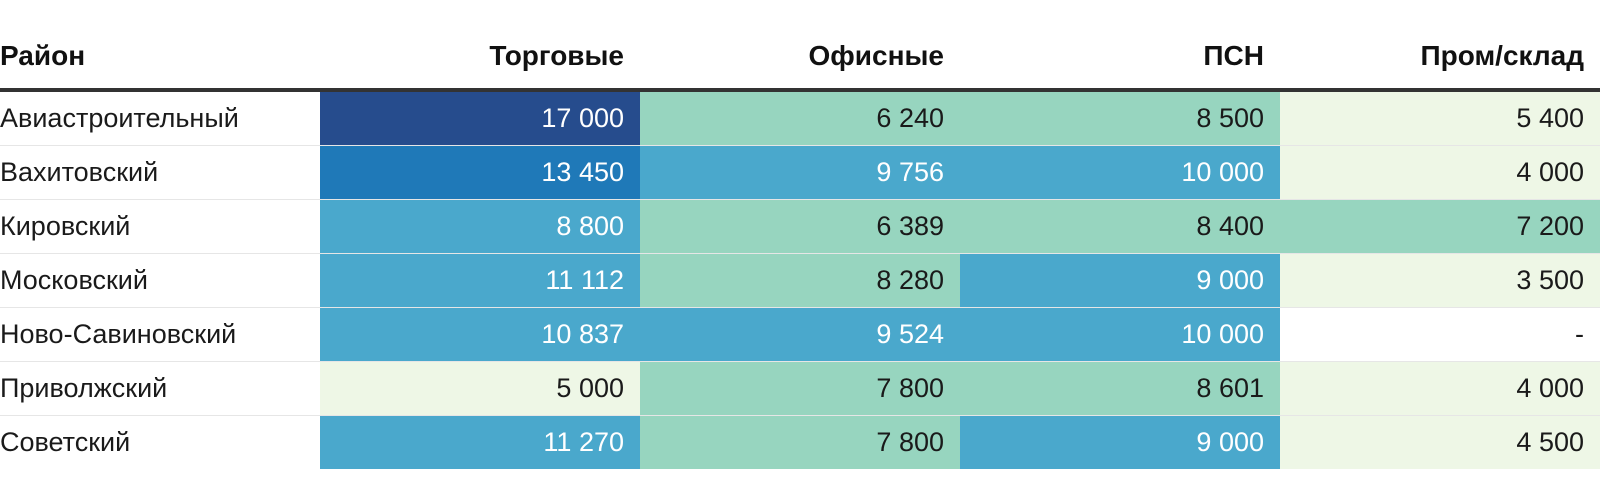 Image resolution: width=1600 pixels, height=486 pixels. I want to click on heatmap-cell: 5 000, so click(480, 388).